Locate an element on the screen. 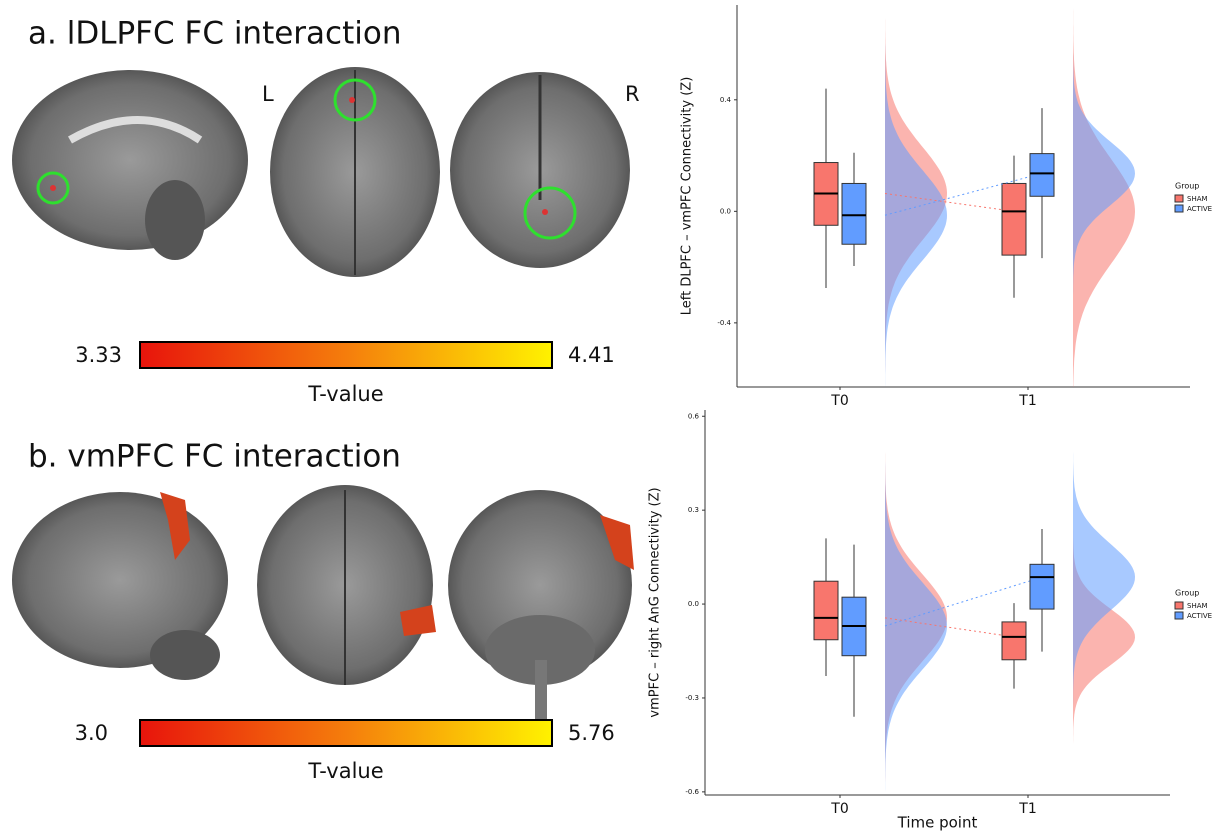 This screenshot has width=1225, height=838. y-axis-label: vmPFC – right AnG Connectivity (Z) is located at coordinates (655, 602).